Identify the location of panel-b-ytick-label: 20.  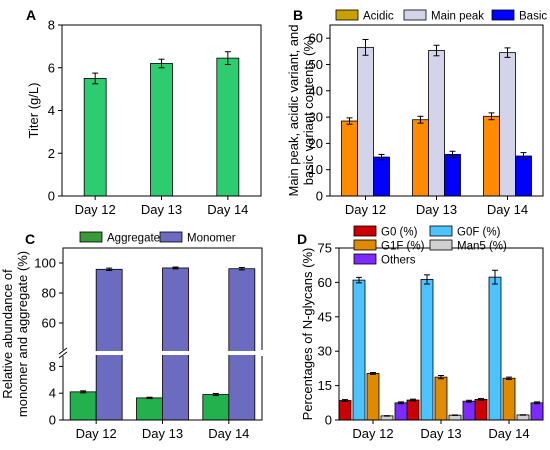
(316, 143).